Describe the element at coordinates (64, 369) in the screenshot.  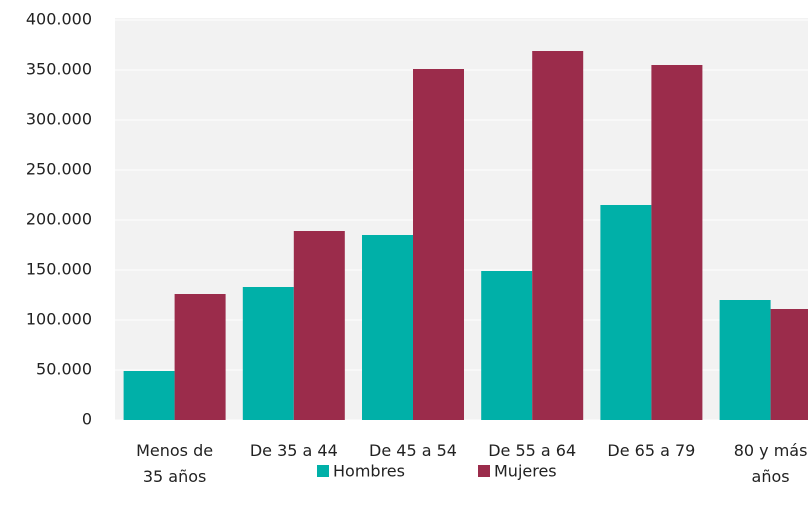
I see `y-tick-label: 50.000` at that location.